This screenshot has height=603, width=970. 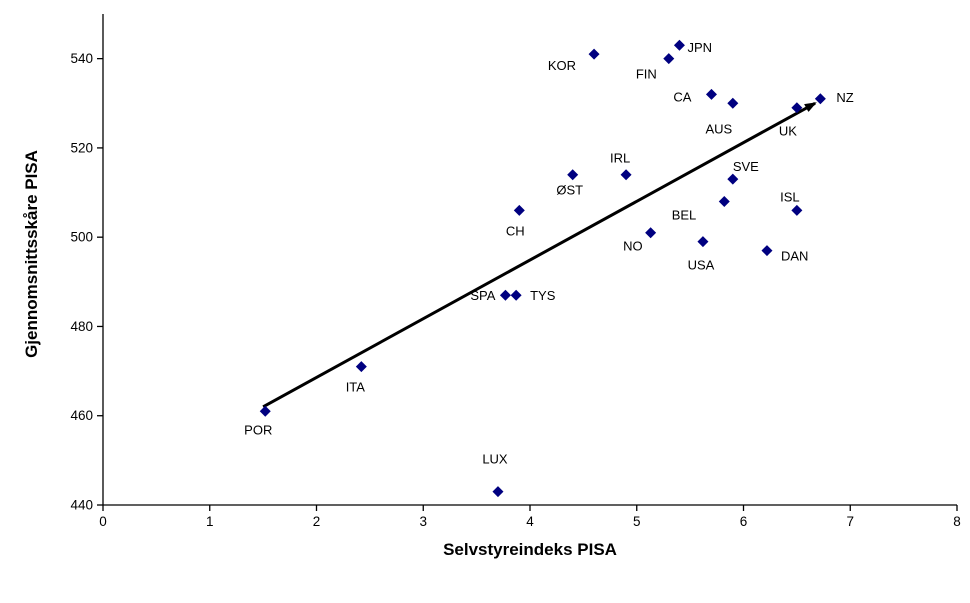 I want to click on data-point-NZ, so click(x=820, y=99).